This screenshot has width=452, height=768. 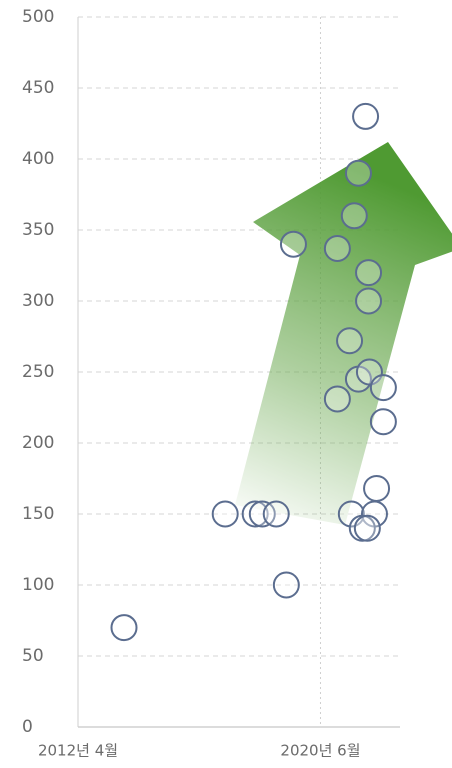 I want to click on y-tick-label: 400, so click(x=38, y=159).